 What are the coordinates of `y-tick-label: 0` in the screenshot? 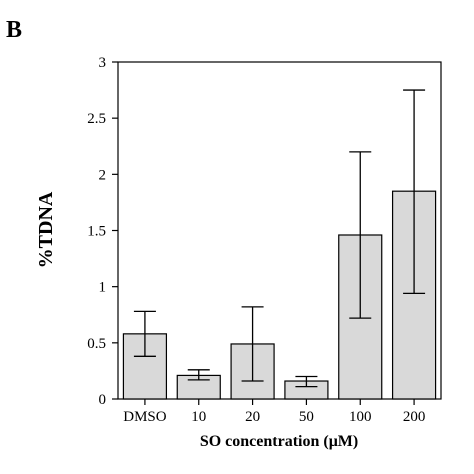 It's located at (103, 400).